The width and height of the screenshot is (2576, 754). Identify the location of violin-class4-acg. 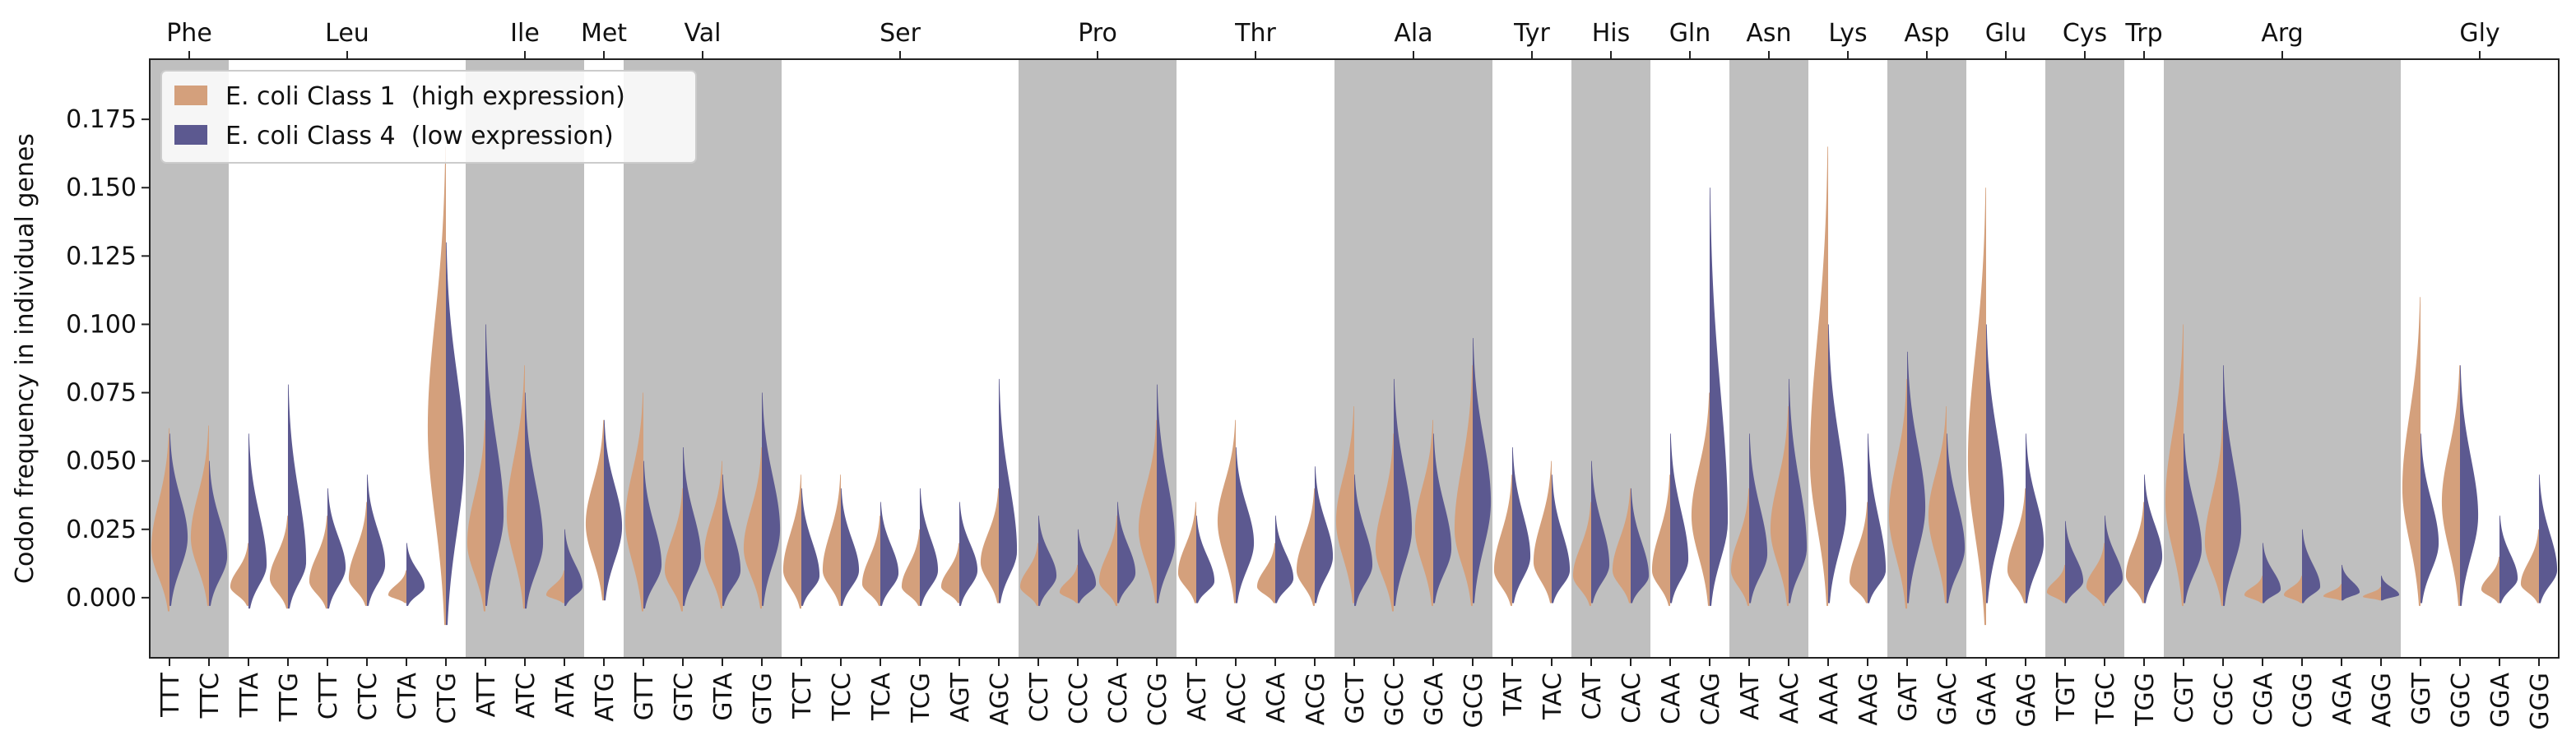
(1324, 535).